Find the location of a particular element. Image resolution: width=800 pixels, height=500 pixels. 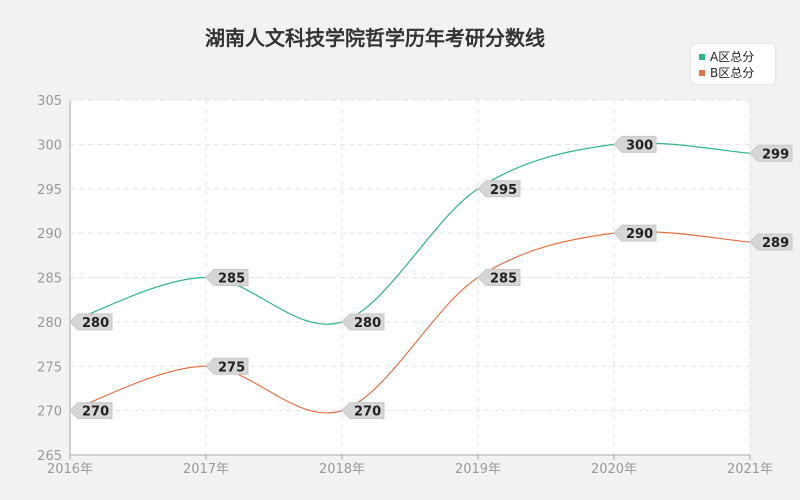

x-tick-label: 2018年 is located at coordinates (342, 469).